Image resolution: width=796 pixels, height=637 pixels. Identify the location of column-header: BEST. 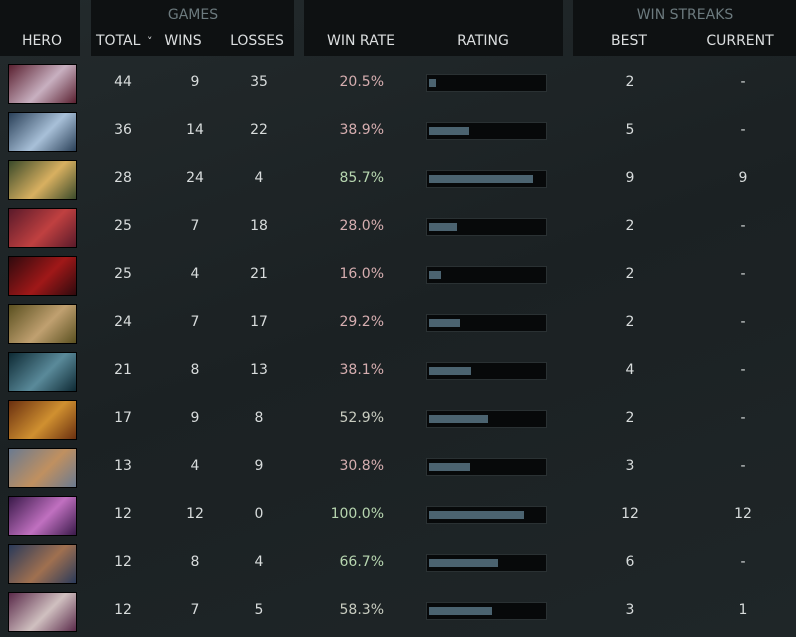
(629, 41).